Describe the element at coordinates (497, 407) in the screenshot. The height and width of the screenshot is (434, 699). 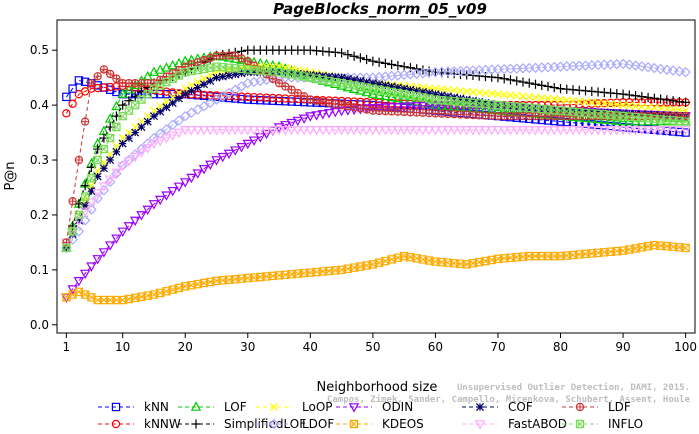
I see `legend-item-cof: COF` at that location.